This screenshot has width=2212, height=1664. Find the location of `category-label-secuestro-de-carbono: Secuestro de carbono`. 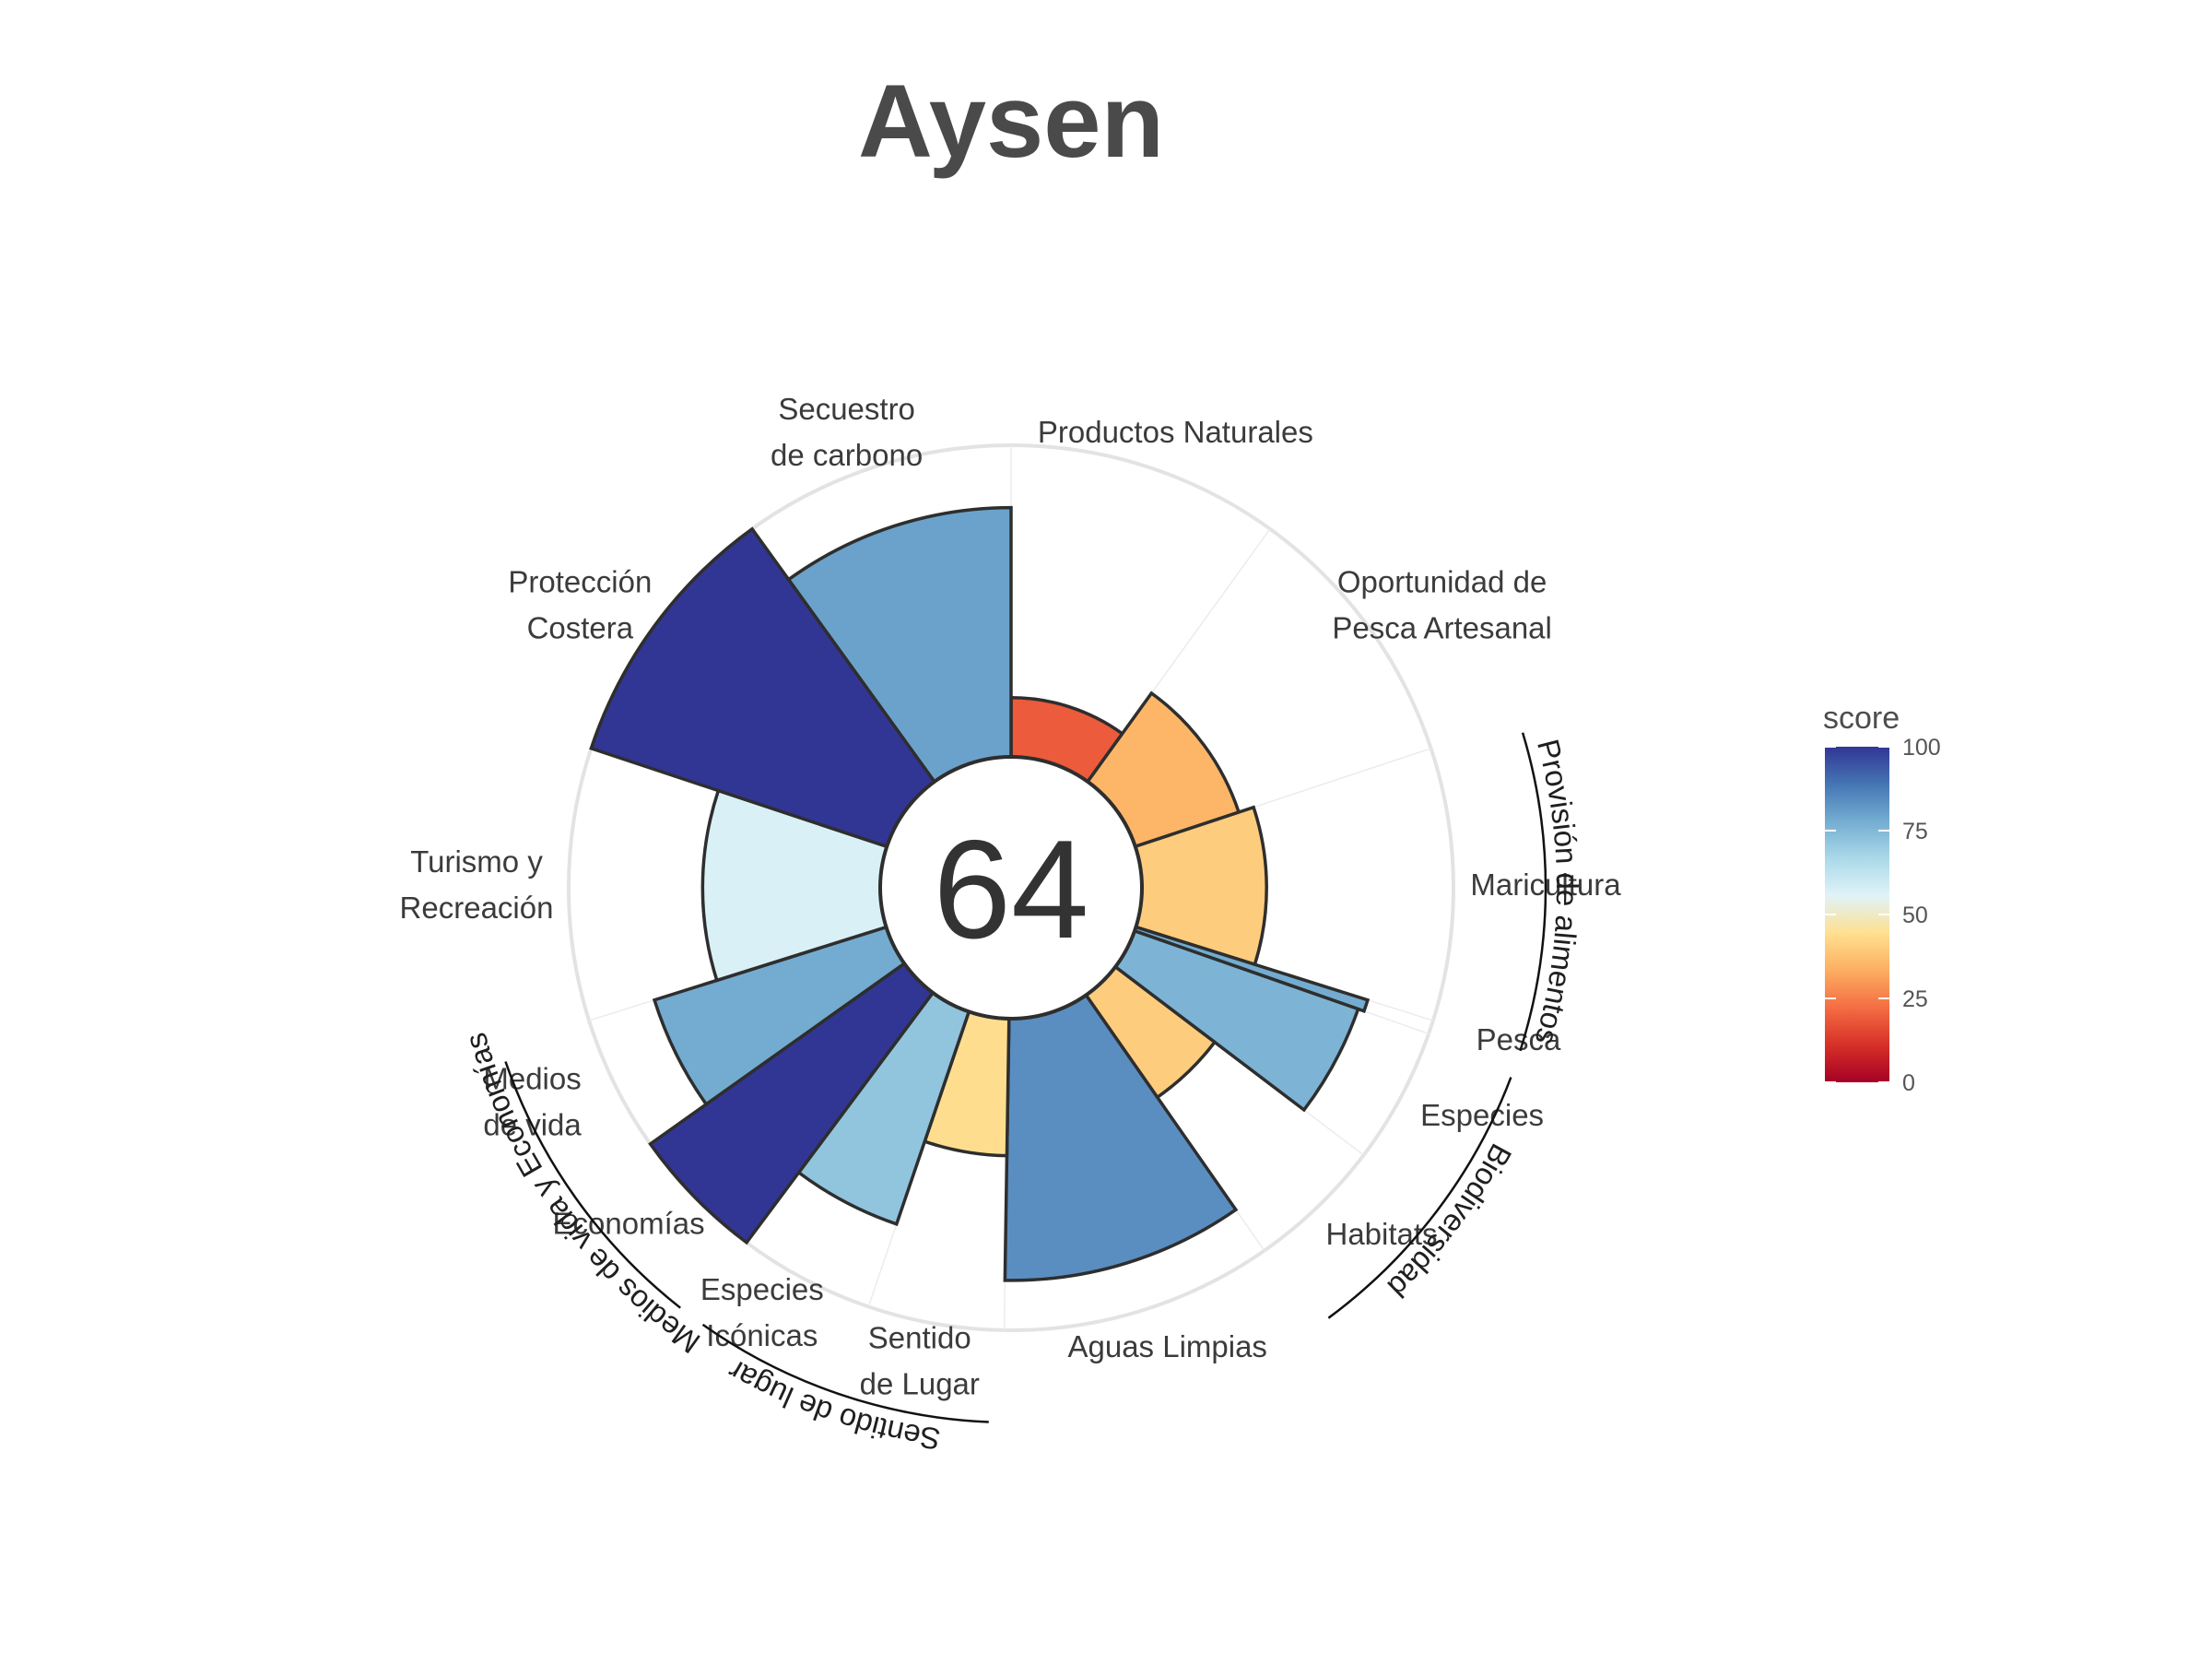

category-label-secuestro-de-carbono: Secuestro de carbono is located at coordinates (847, 432).